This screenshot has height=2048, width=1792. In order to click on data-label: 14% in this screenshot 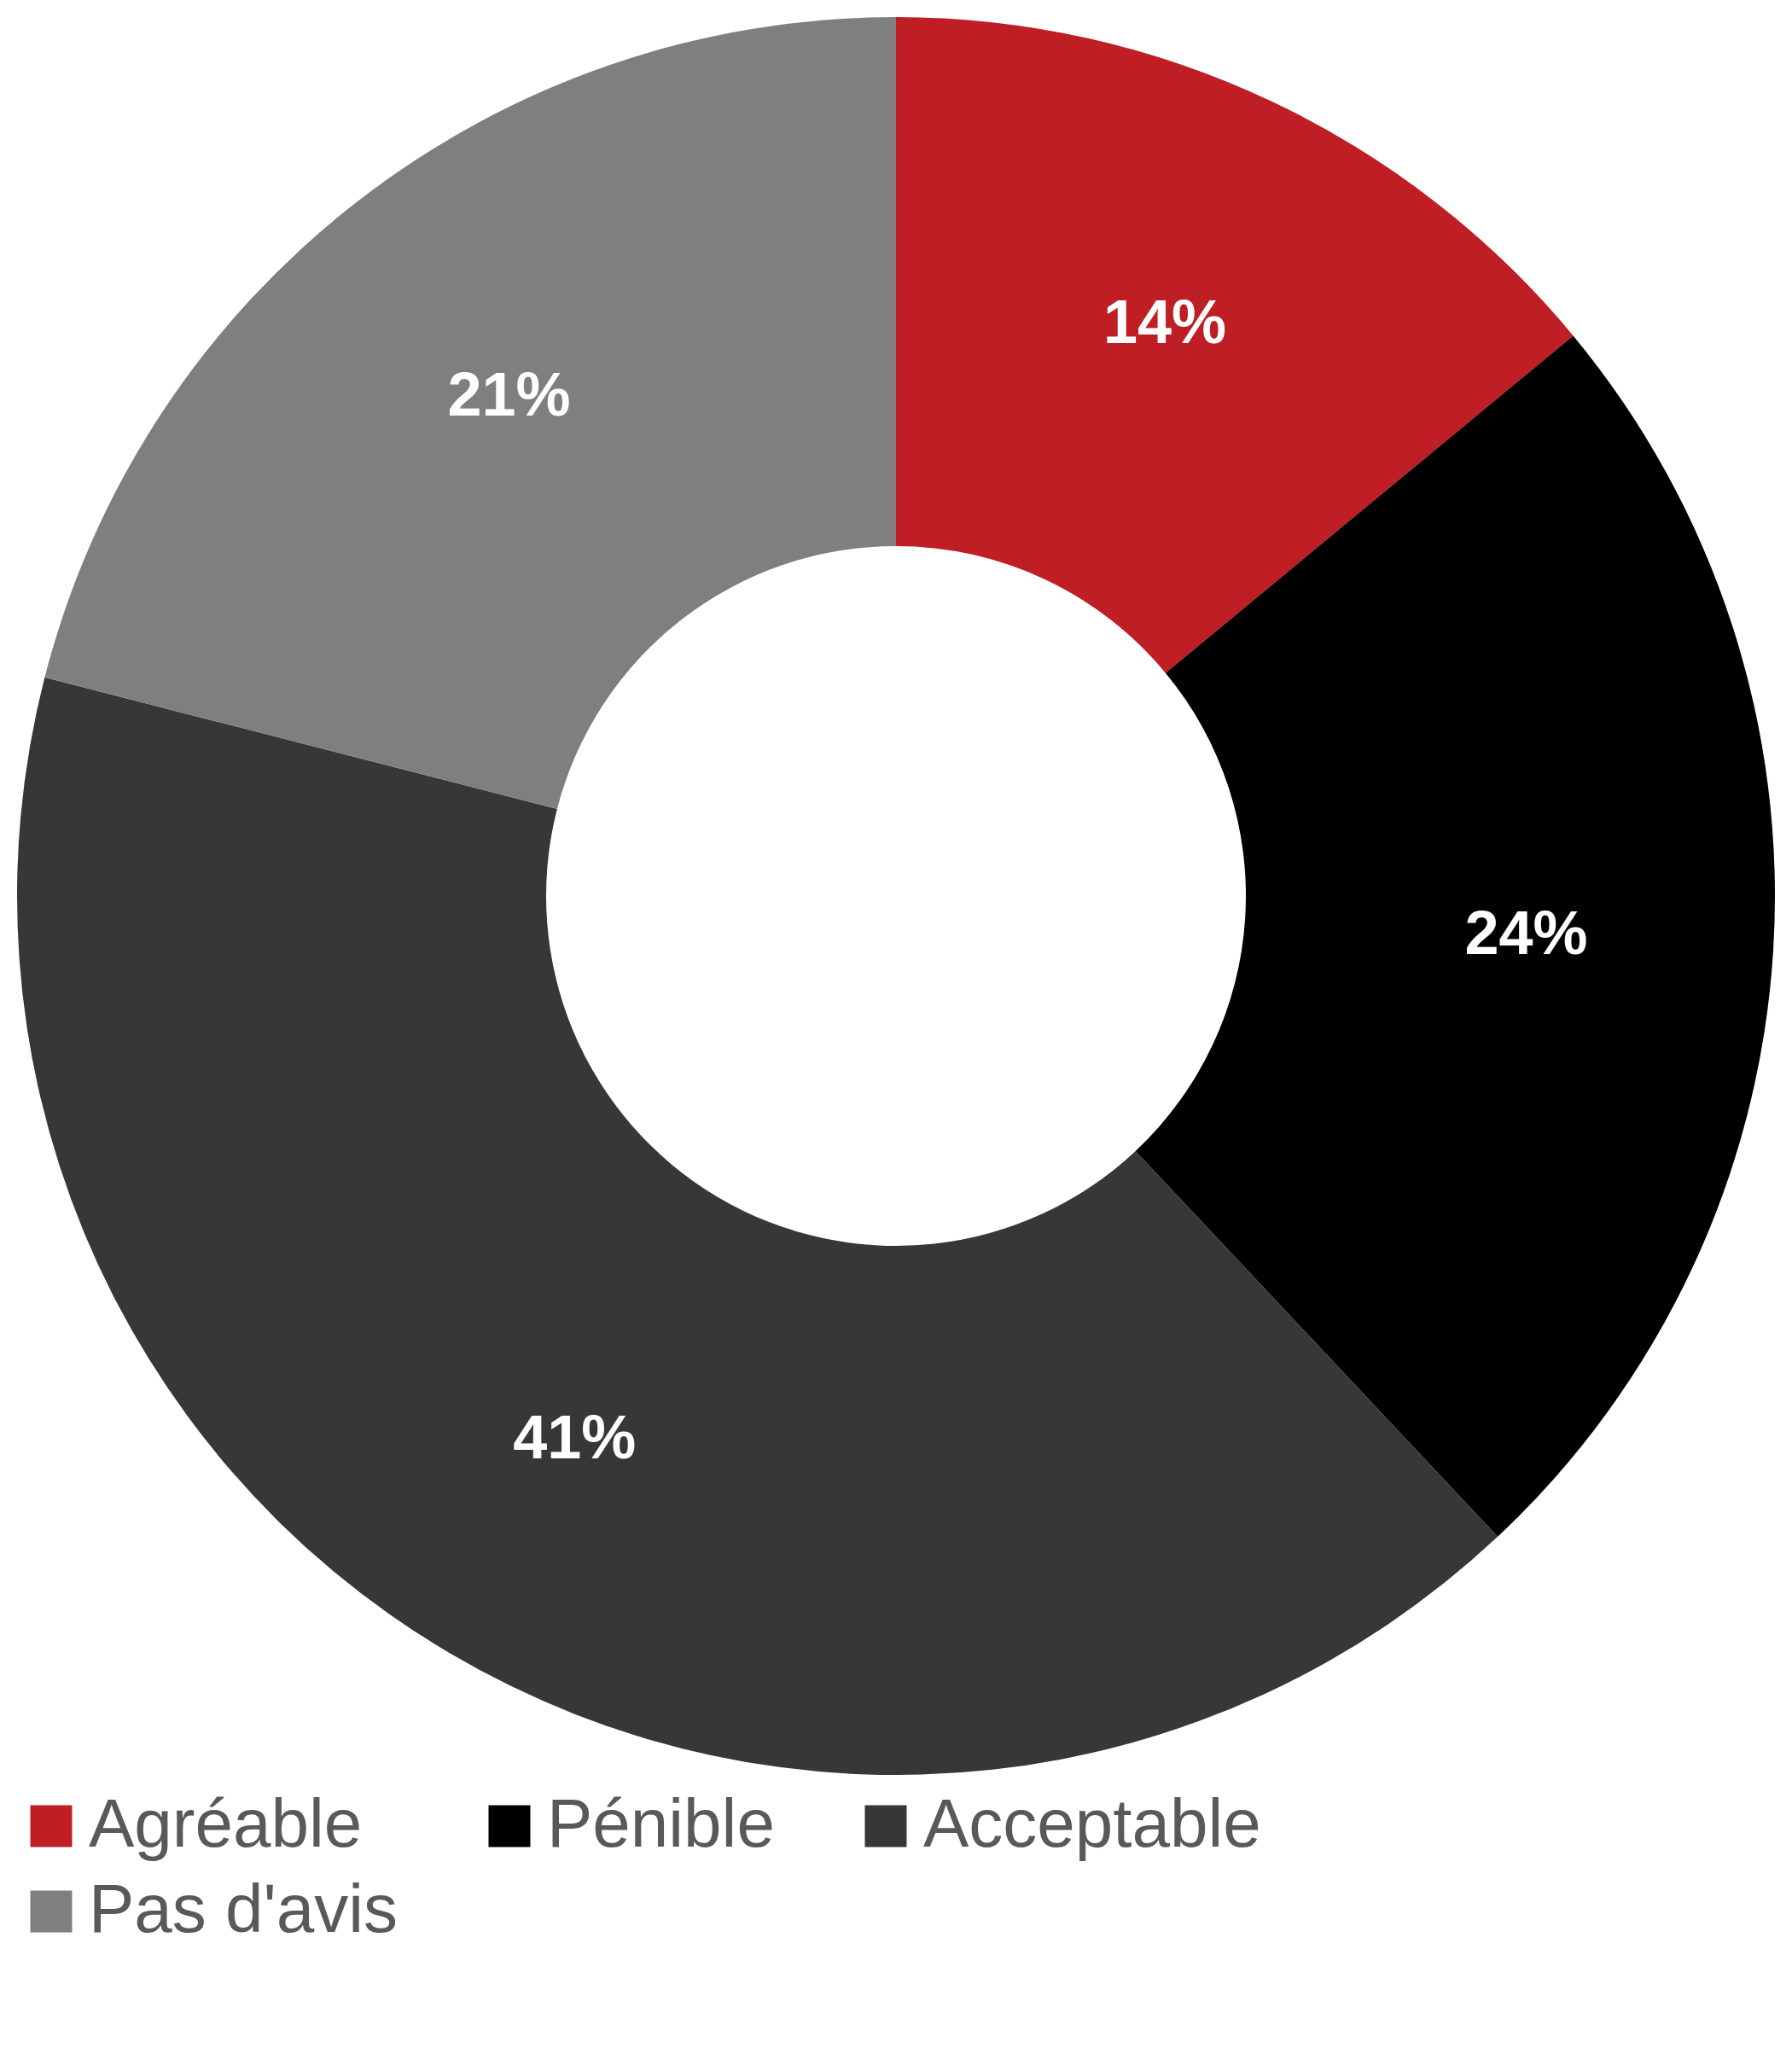, I will do `click(1165, 322)`.